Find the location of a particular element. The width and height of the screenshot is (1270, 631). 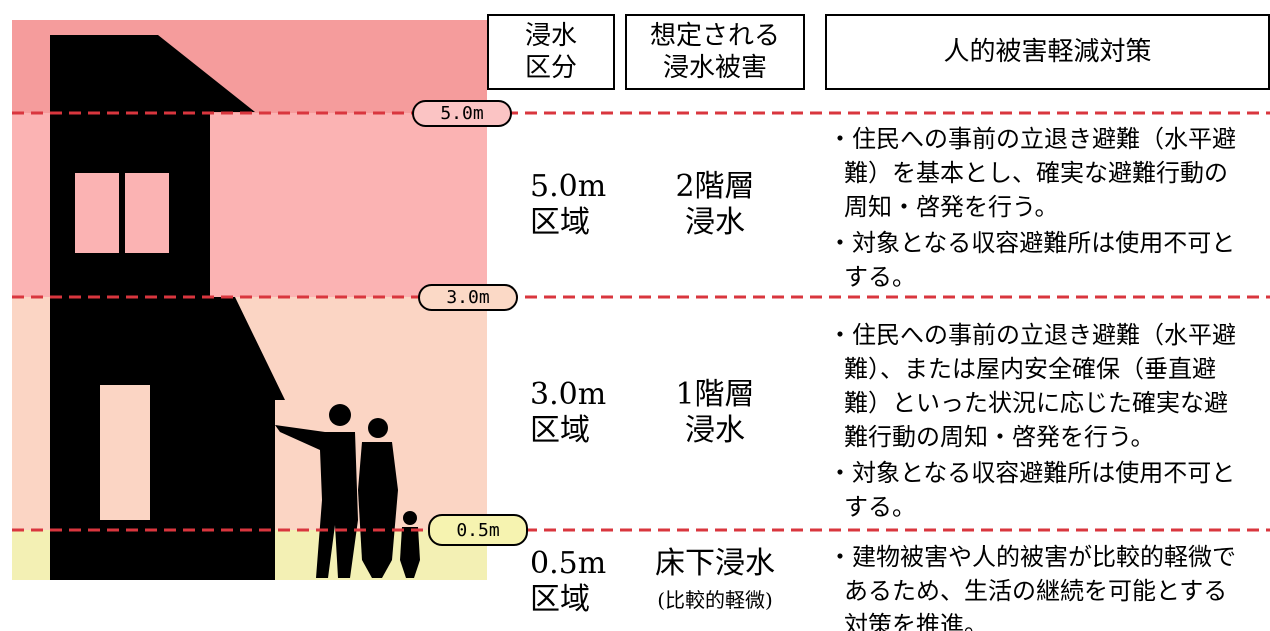

line-text: あるため、生活の継続を可能とする is located at coordinates (1036, 591).